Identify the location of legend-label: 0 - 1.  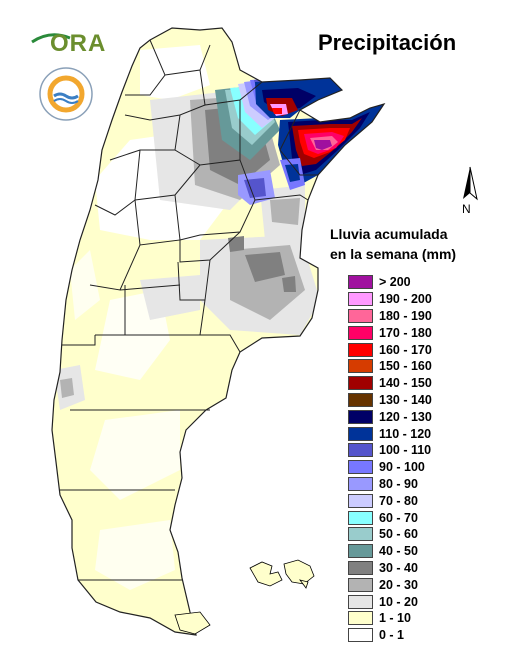
(392, 635).